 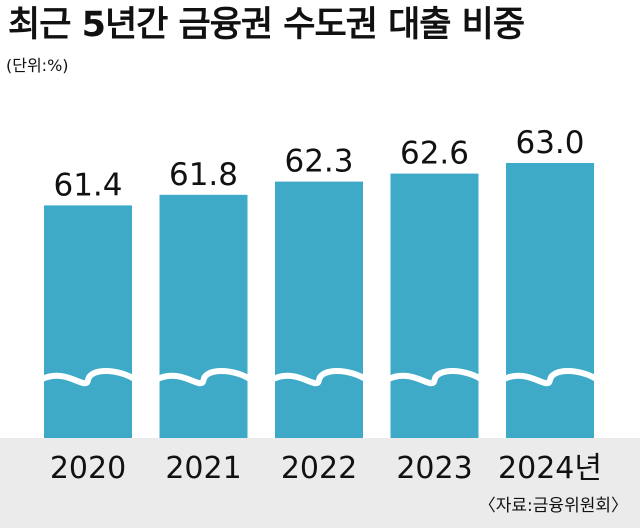 What do you see at coordinates (88, 321) in the screenshot?
I see `bar-2020` at bounding box center [88, 321].